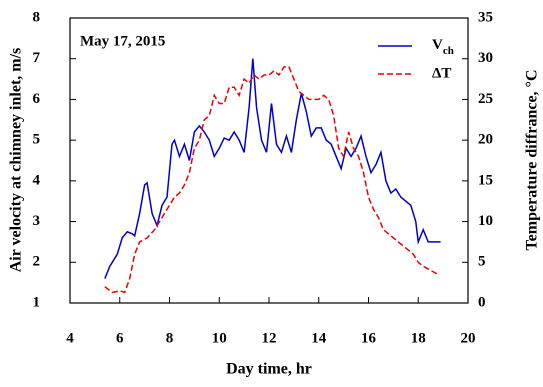  Describe the element at coordinates (37, 58) in the screenshot. I see `y-tick-label: 7` at that location.